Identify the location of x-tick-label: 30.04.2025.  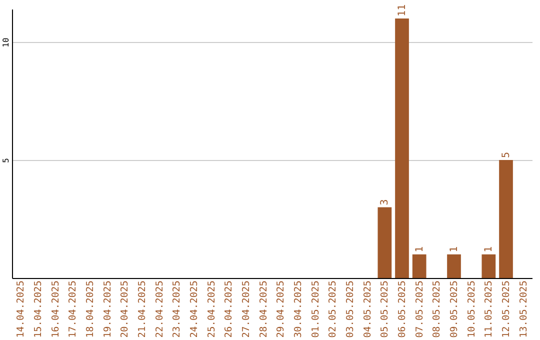
(298, 309).